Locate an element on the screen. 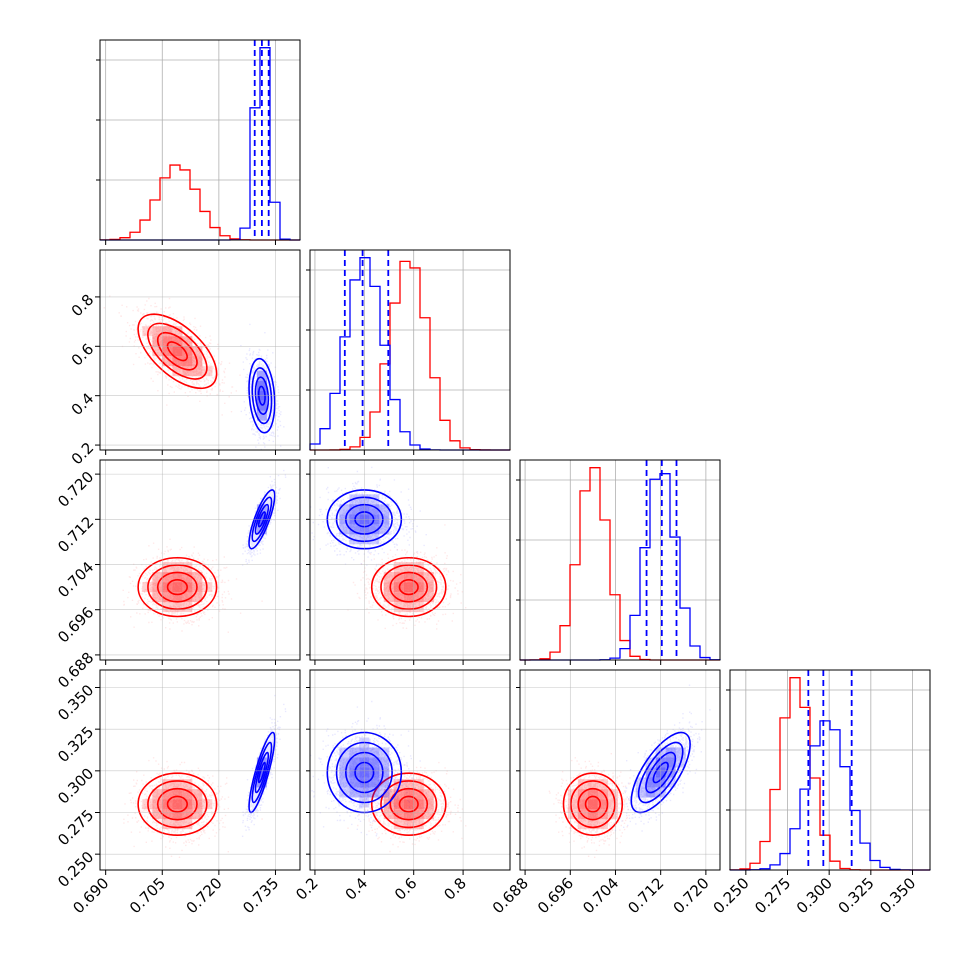 The width and height of the screenshot is (970, 970). panel-content is located at coordinates (205, 776).